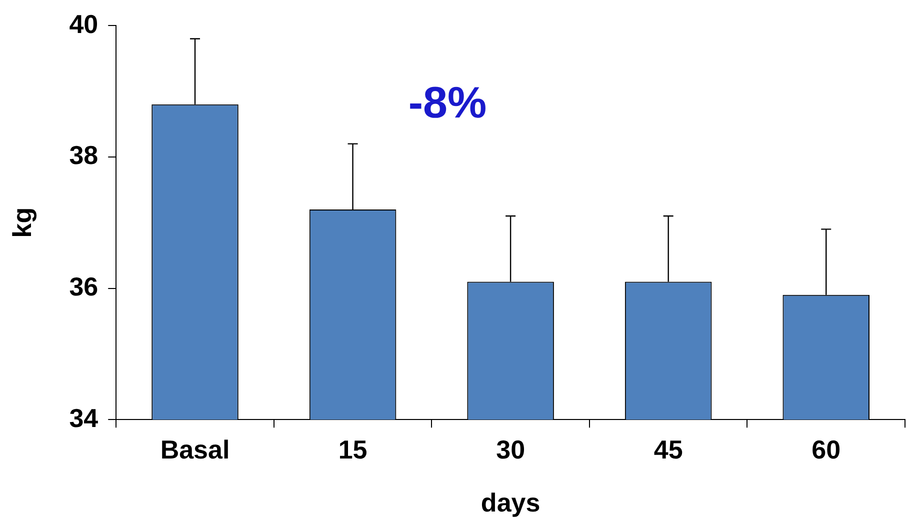 This screenshot has height=528, width=907. I want to click on x-tick-label: 15, so click(353, 449).